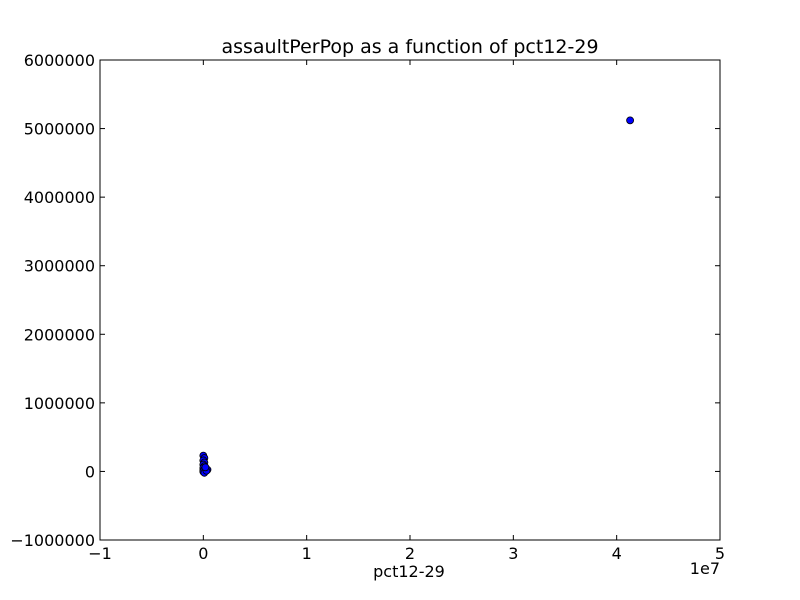 Image resolution: width=800 pixels, height=600 pixels. I want to click on x-tick-label: 2, so click(410, 553).